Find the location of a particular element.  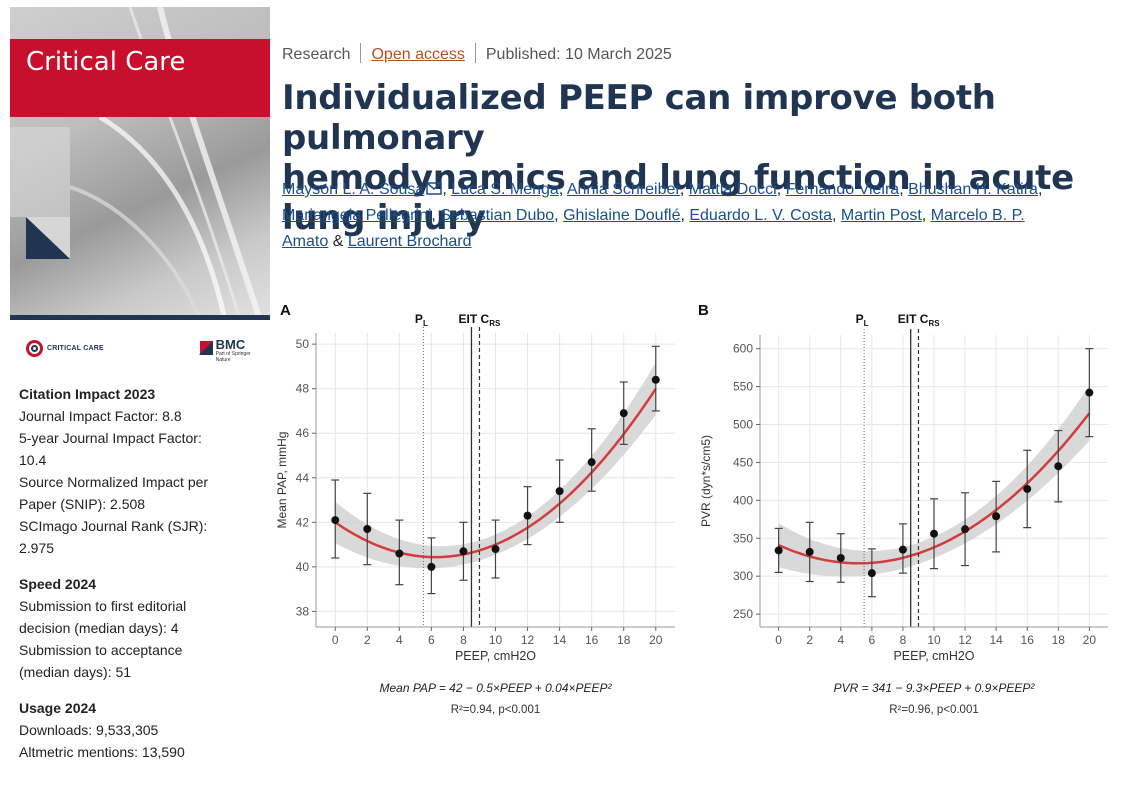

author-link: Eduardo L. V. Costa is located at coordinates (760, 215).